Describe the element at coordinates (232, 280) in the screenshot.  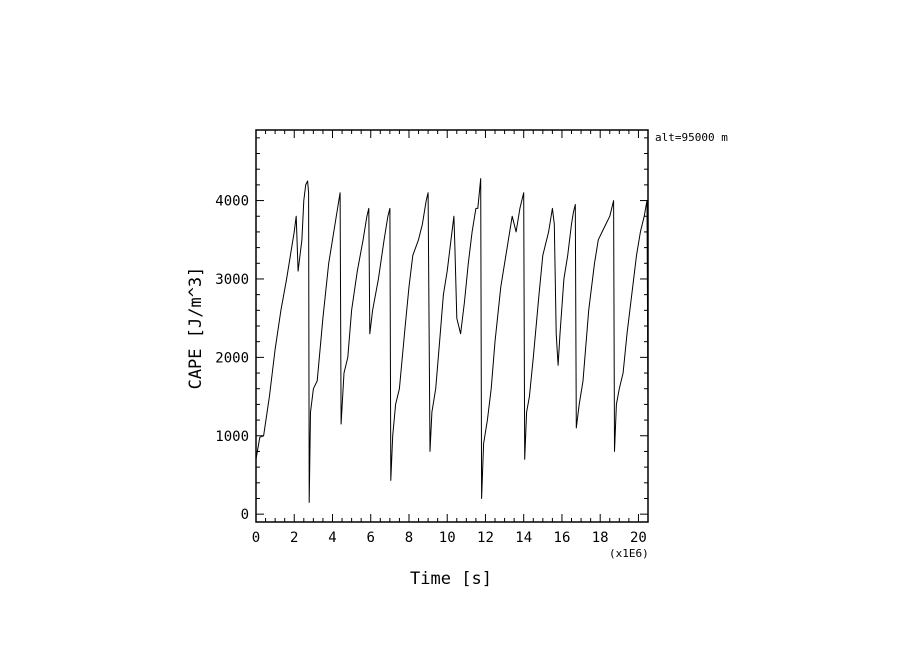
I see `y-tick-label: 3000` at that location.